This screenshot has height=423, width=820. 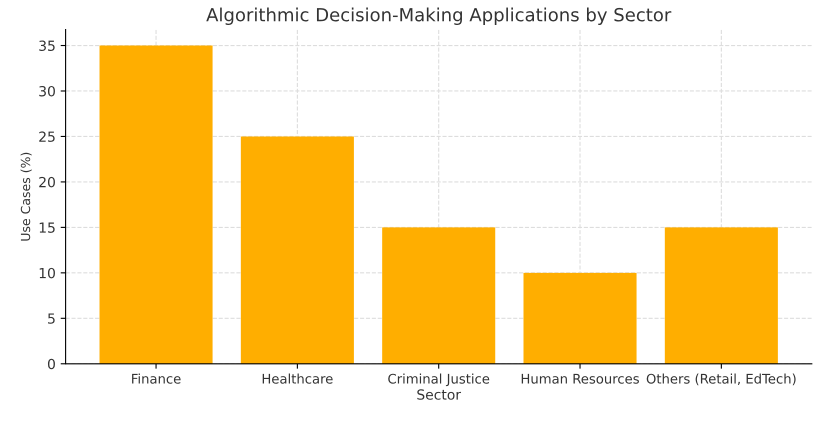 What do you see at coordinates (51, 364) in the screenshot?
I see `y-tick-label: 0` at bounding box center [51, 364].